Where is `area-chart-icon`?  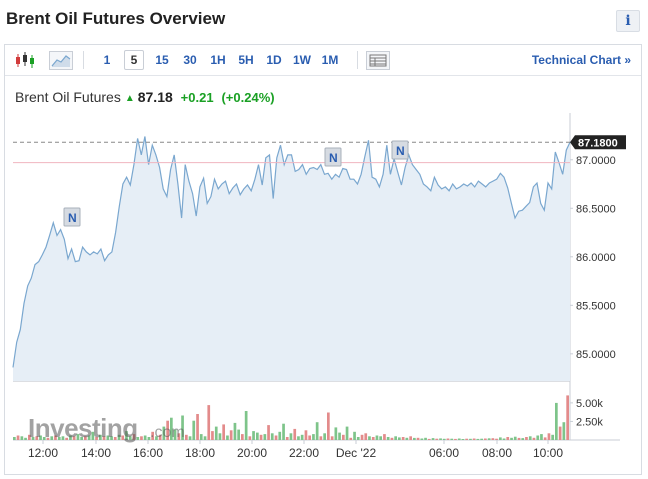 area-chart-icon is located at coordinates (61, 60).